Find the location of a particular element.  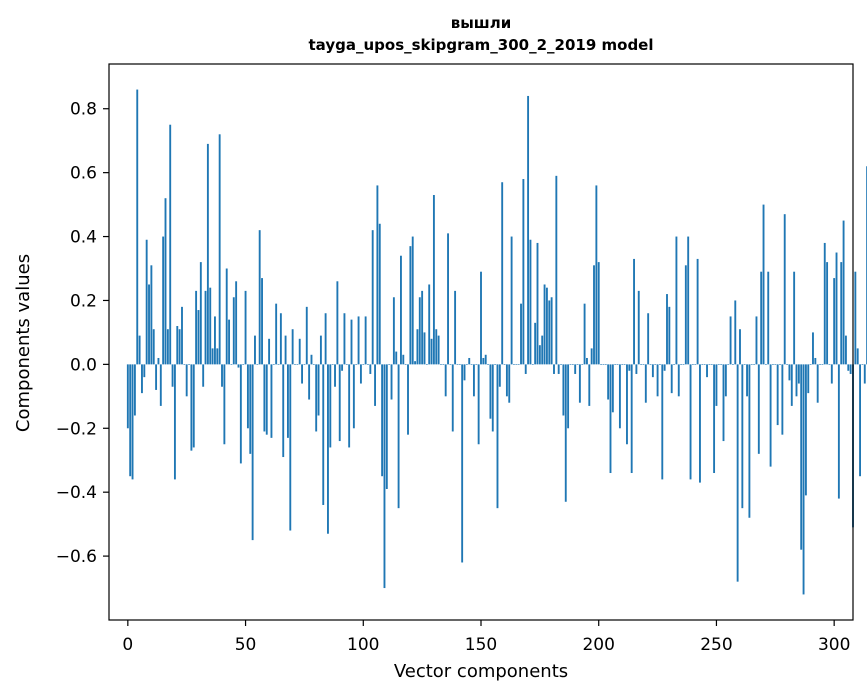

y-axis-label: Components values is located at coordinates (23, 343).